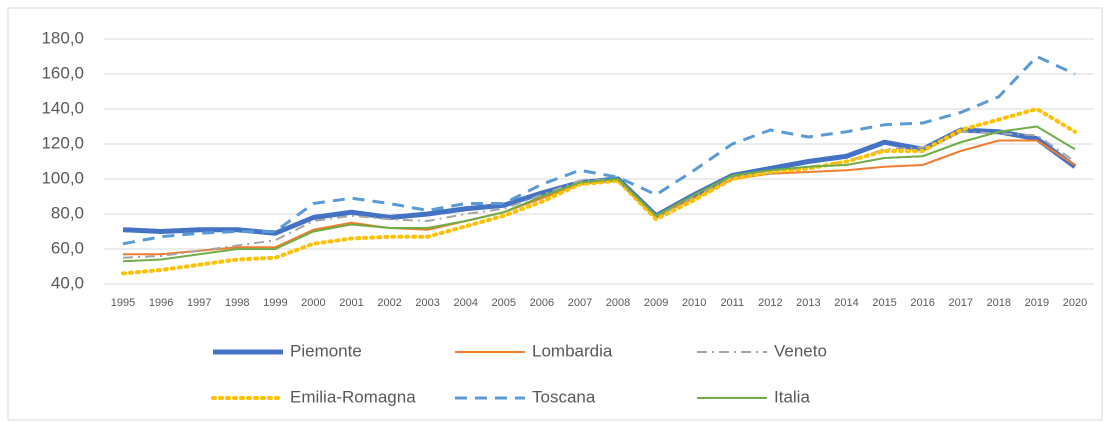  Describe the element at coordinates (351, 303) in the screenshot. I see `x-tick-label: 2001` at that location.